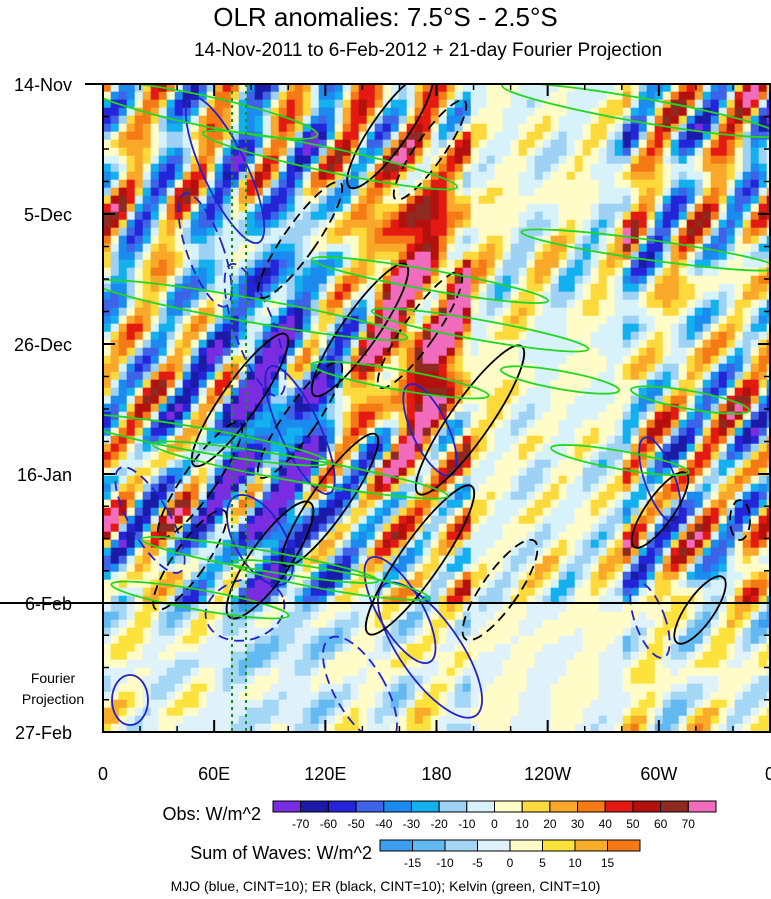 The height and width of the screenshot is (899, 771). Describe the element at coordinates (633, 824) in the screenshot. I see `colorbar-tick-label: 50` at that location.